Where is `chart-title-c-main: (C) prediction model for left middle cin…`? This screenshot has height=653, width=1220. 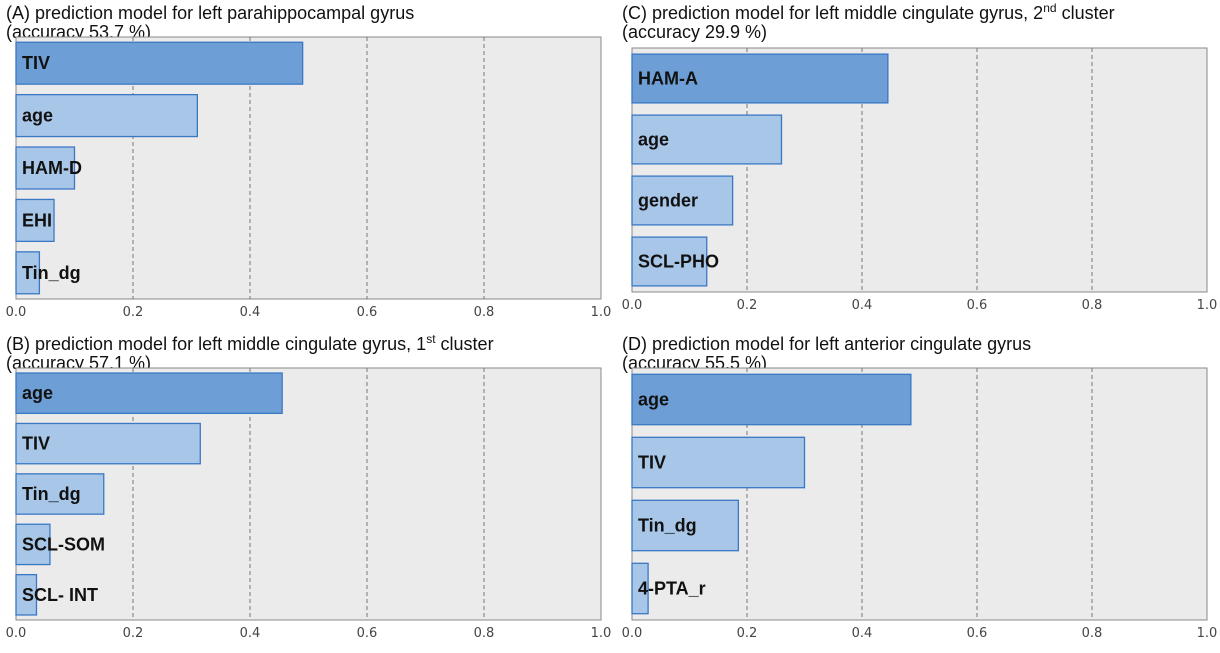 chart-title-c-main: (C) prediction model for left middle cin… is located at coordinates (833, 13).